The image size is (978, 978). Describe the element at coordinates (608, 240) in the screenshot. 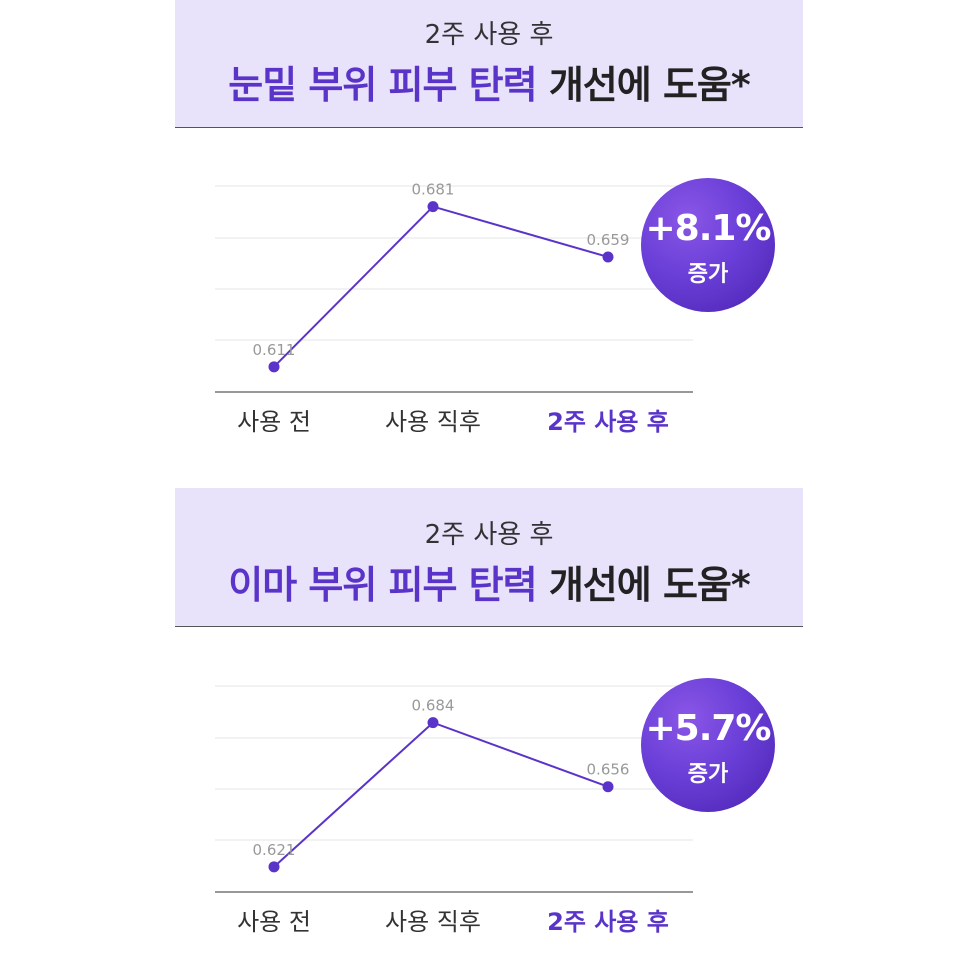

I see `data-label: 0.659` at that location.